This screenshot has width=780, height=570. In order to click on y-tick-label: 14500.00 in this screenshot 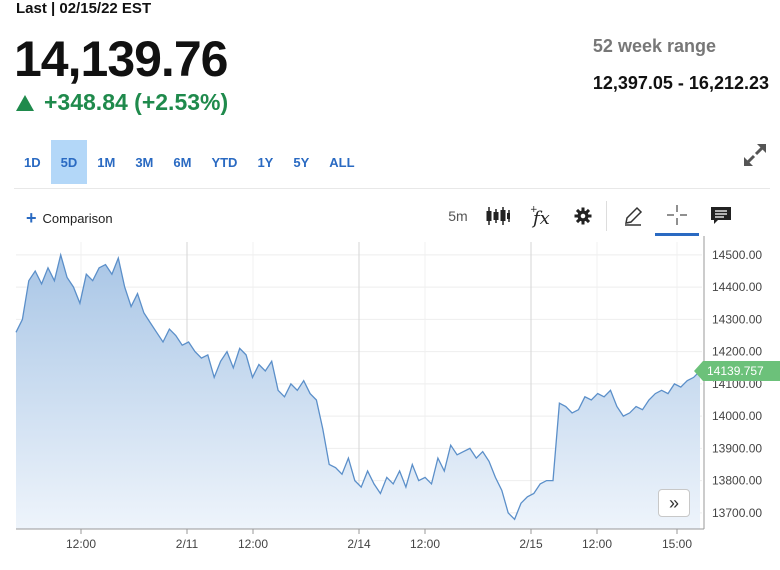, I will do `click(737, 255)`.